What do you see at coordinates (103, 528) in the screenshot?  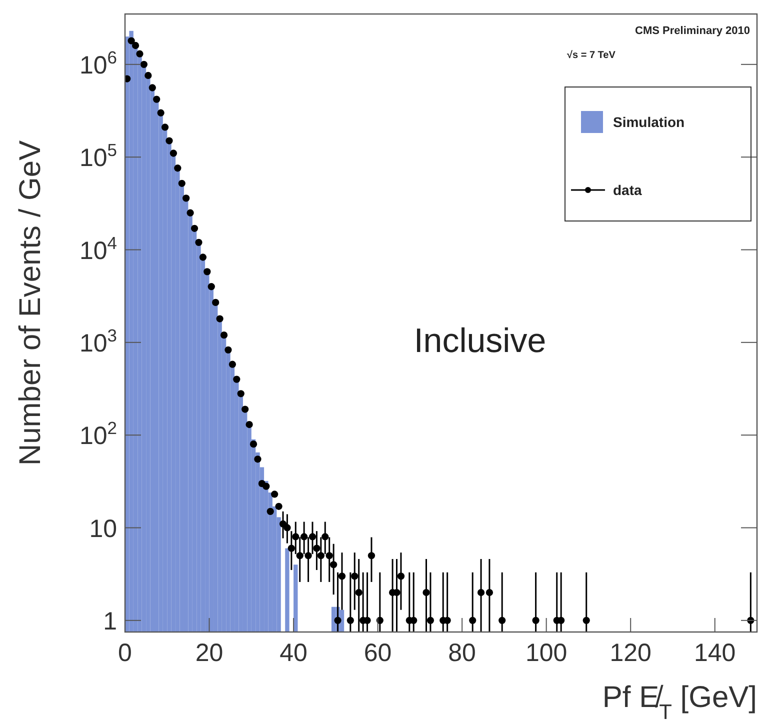 I see `y-tick-label: 10` at bounding box center [103, 528].